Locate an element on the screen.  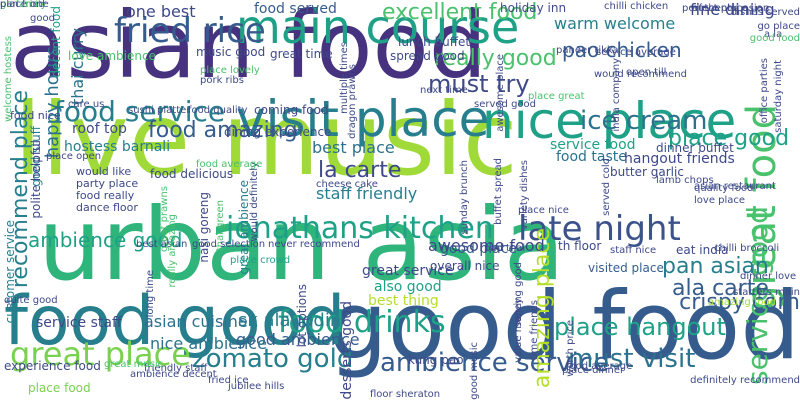
word: food drinks is located at coordinates (362, 322).